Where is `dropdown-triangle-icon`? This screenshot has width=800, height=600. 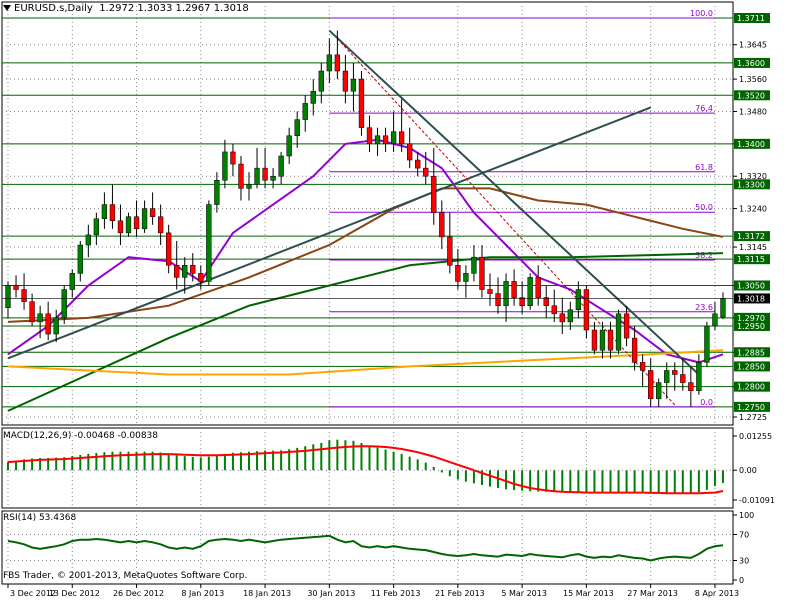
dropdown-triangle-icon is located at coordinates (7, 8).